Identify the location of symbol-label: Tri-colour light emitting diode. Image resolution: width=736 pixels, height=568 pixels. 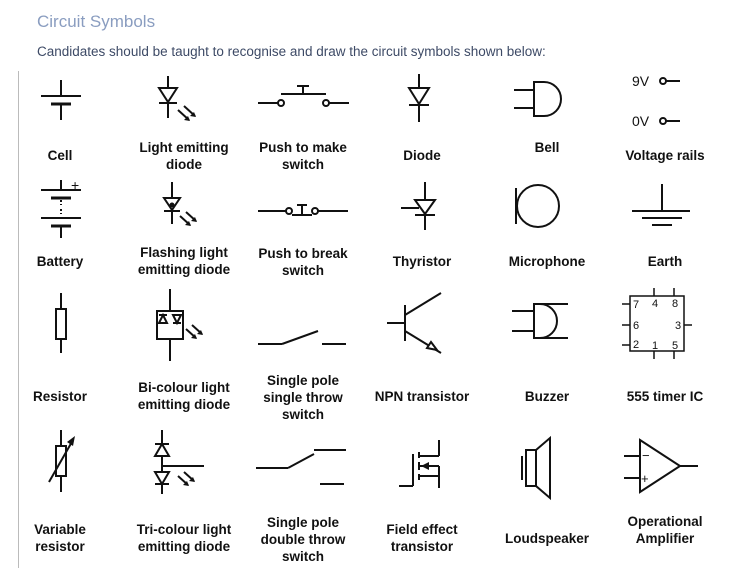
(184, 538).